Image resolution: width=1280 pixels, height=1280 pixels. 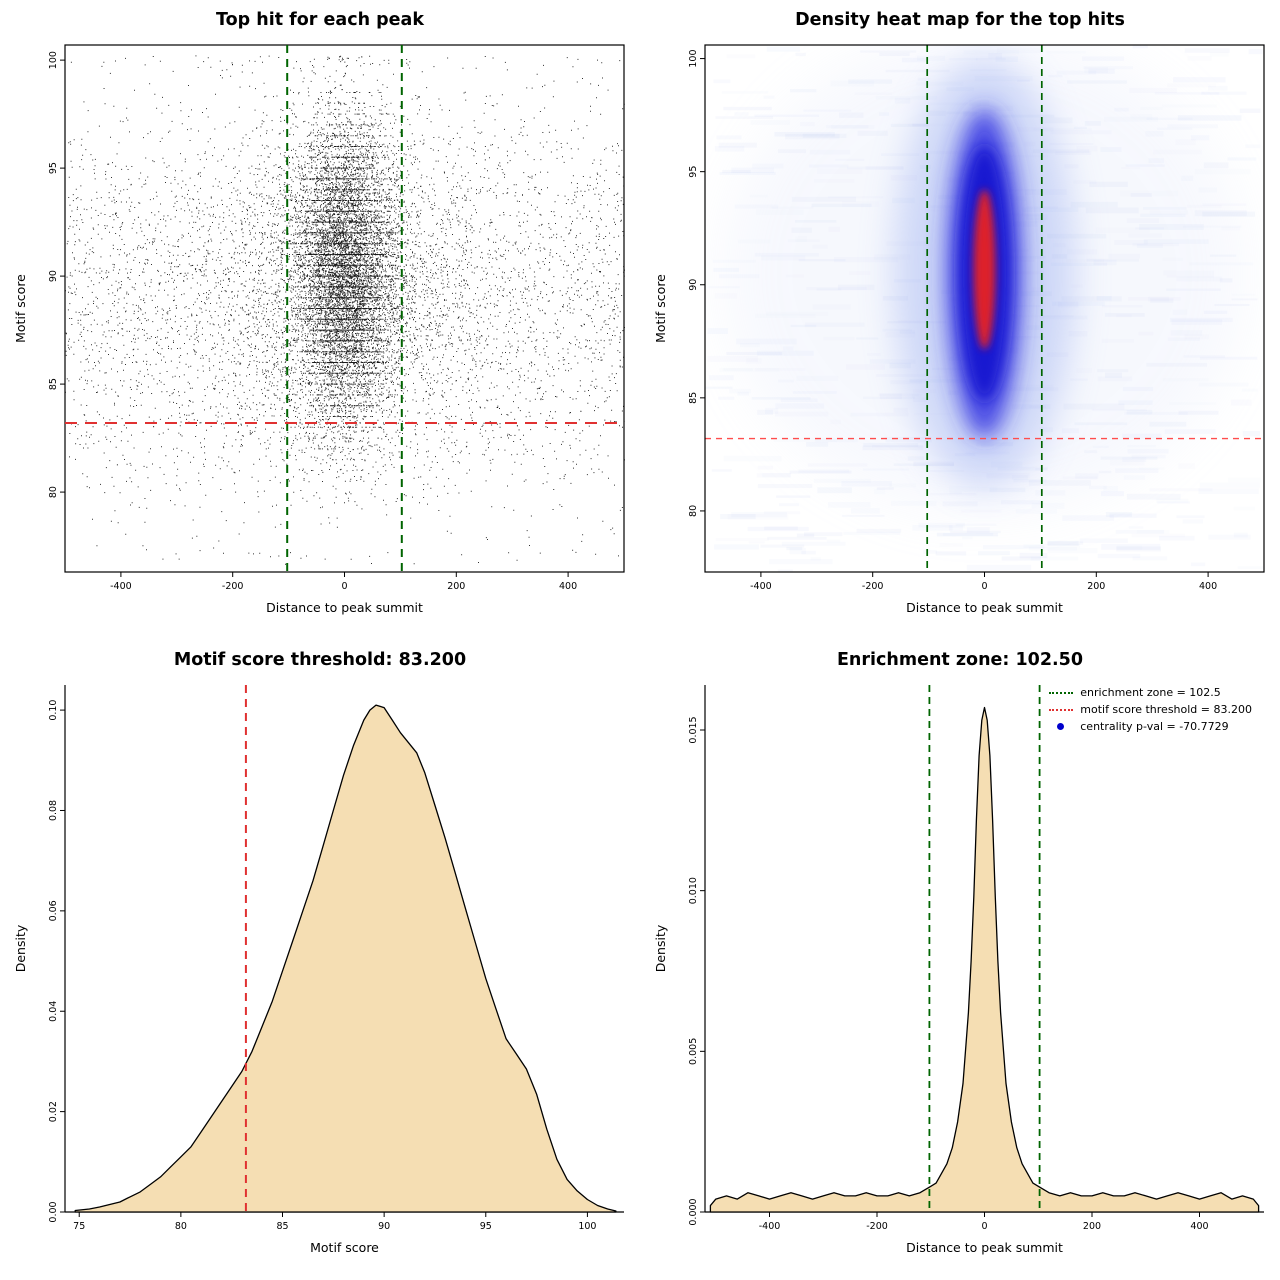 What do you see at coordinates (53, 1111) in the screenshot?
I see `svg-text: 0.02` at bounding box center [53, 1111].